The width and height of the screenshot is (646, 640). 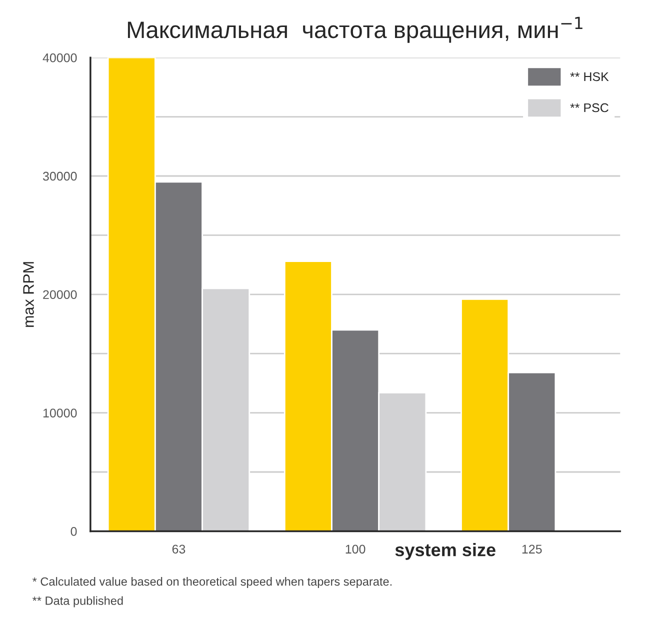 I want to click on chart-title: Максимальная частота вращения, мин$^{−1}$, so click(x=355, y=29).